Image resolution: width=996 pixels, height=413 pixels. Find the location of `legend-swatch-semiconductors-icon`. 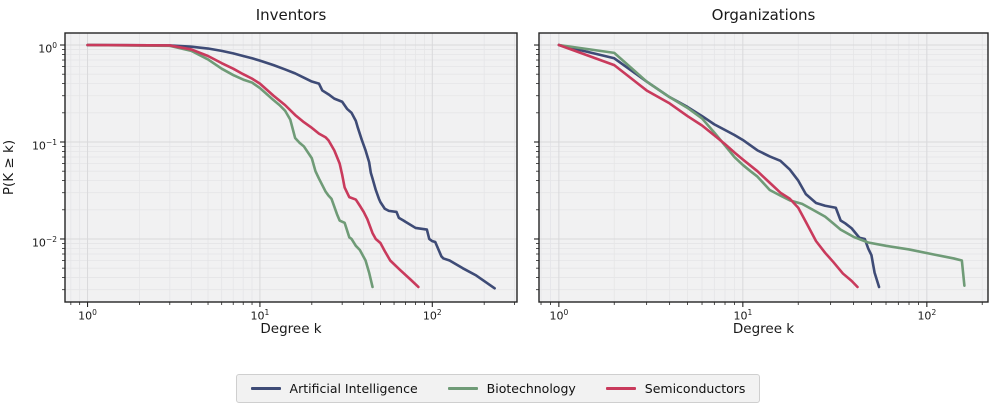

legend-swatch-semiconductors-icon is located at coordinates (620, 388).